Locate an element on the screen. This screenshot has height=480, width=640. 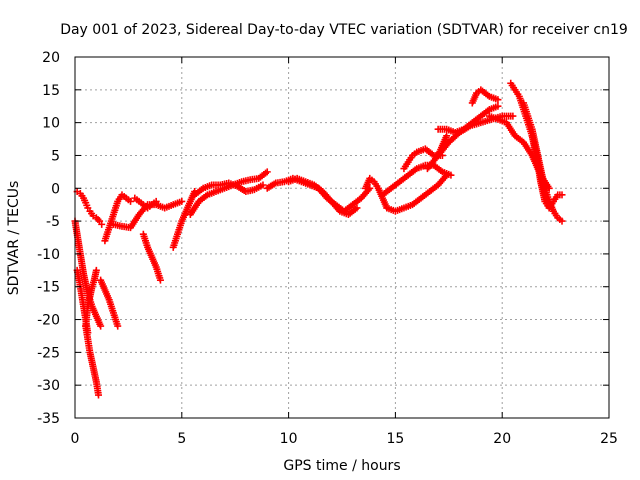
y-tick-label: 0 is located at coordinates (55, 189).